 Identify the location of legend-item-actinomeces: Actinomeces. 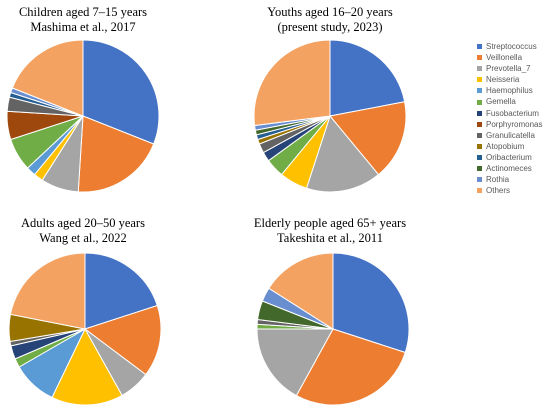
(509, 168).